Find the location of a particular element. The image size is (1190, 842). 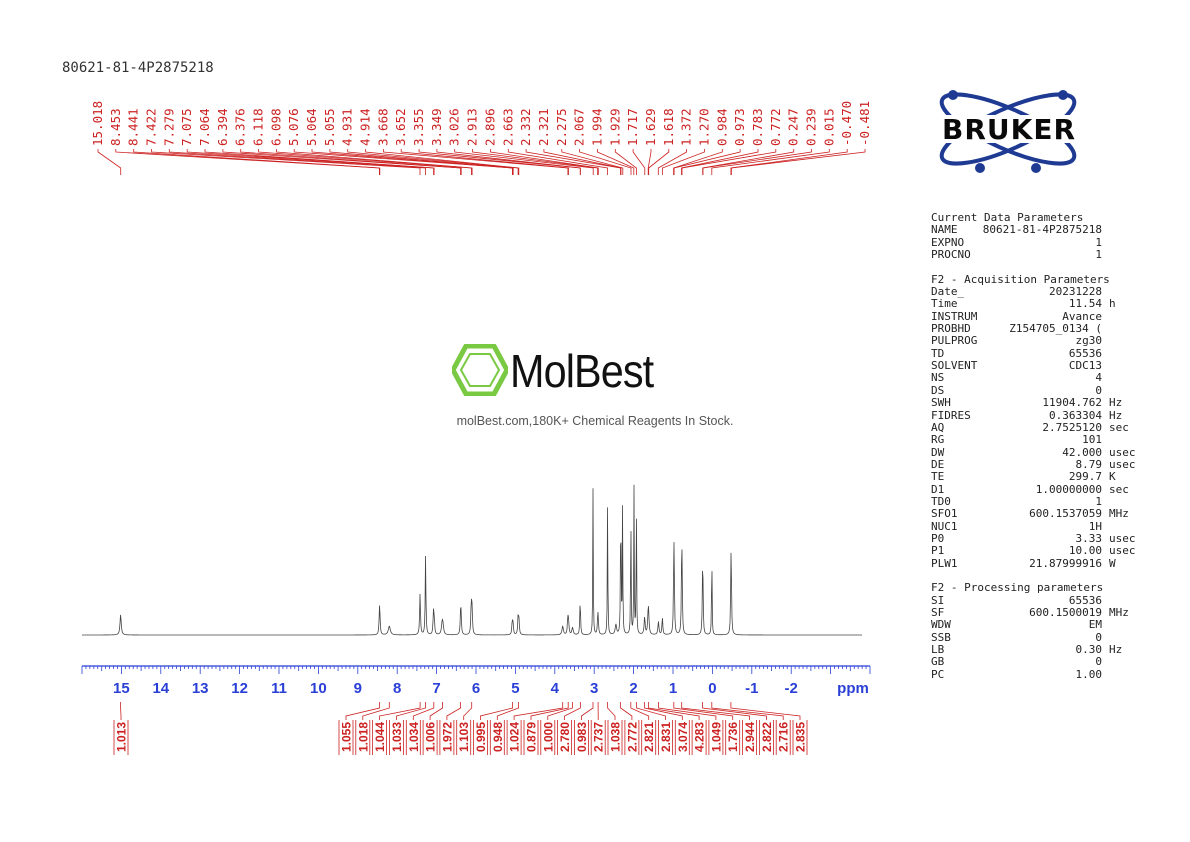

param-unit: h is located at coordinates (1112, 304).